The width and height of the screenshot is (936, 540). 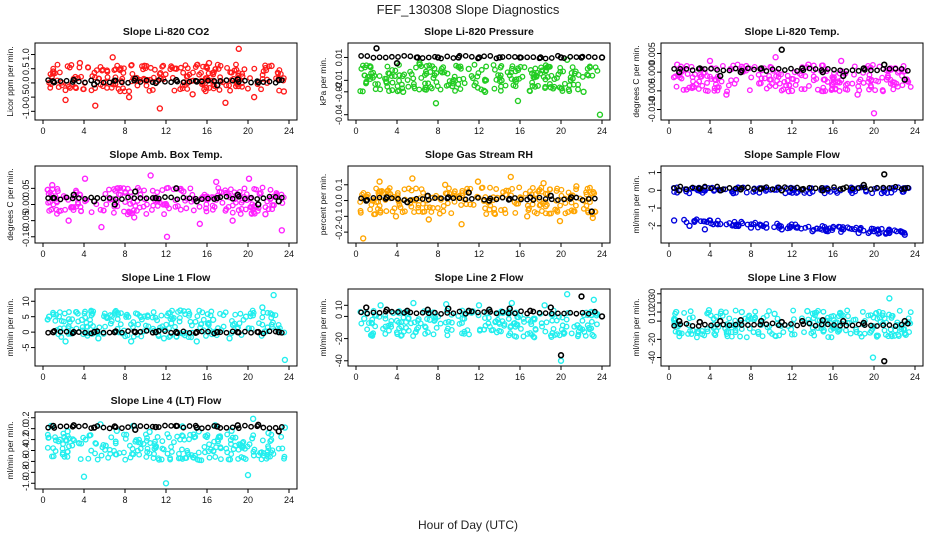 What do you see at coordinates (166, 377) in the screenshot?
I see `x-tick-label: 12` at bounding box center [166, 377].